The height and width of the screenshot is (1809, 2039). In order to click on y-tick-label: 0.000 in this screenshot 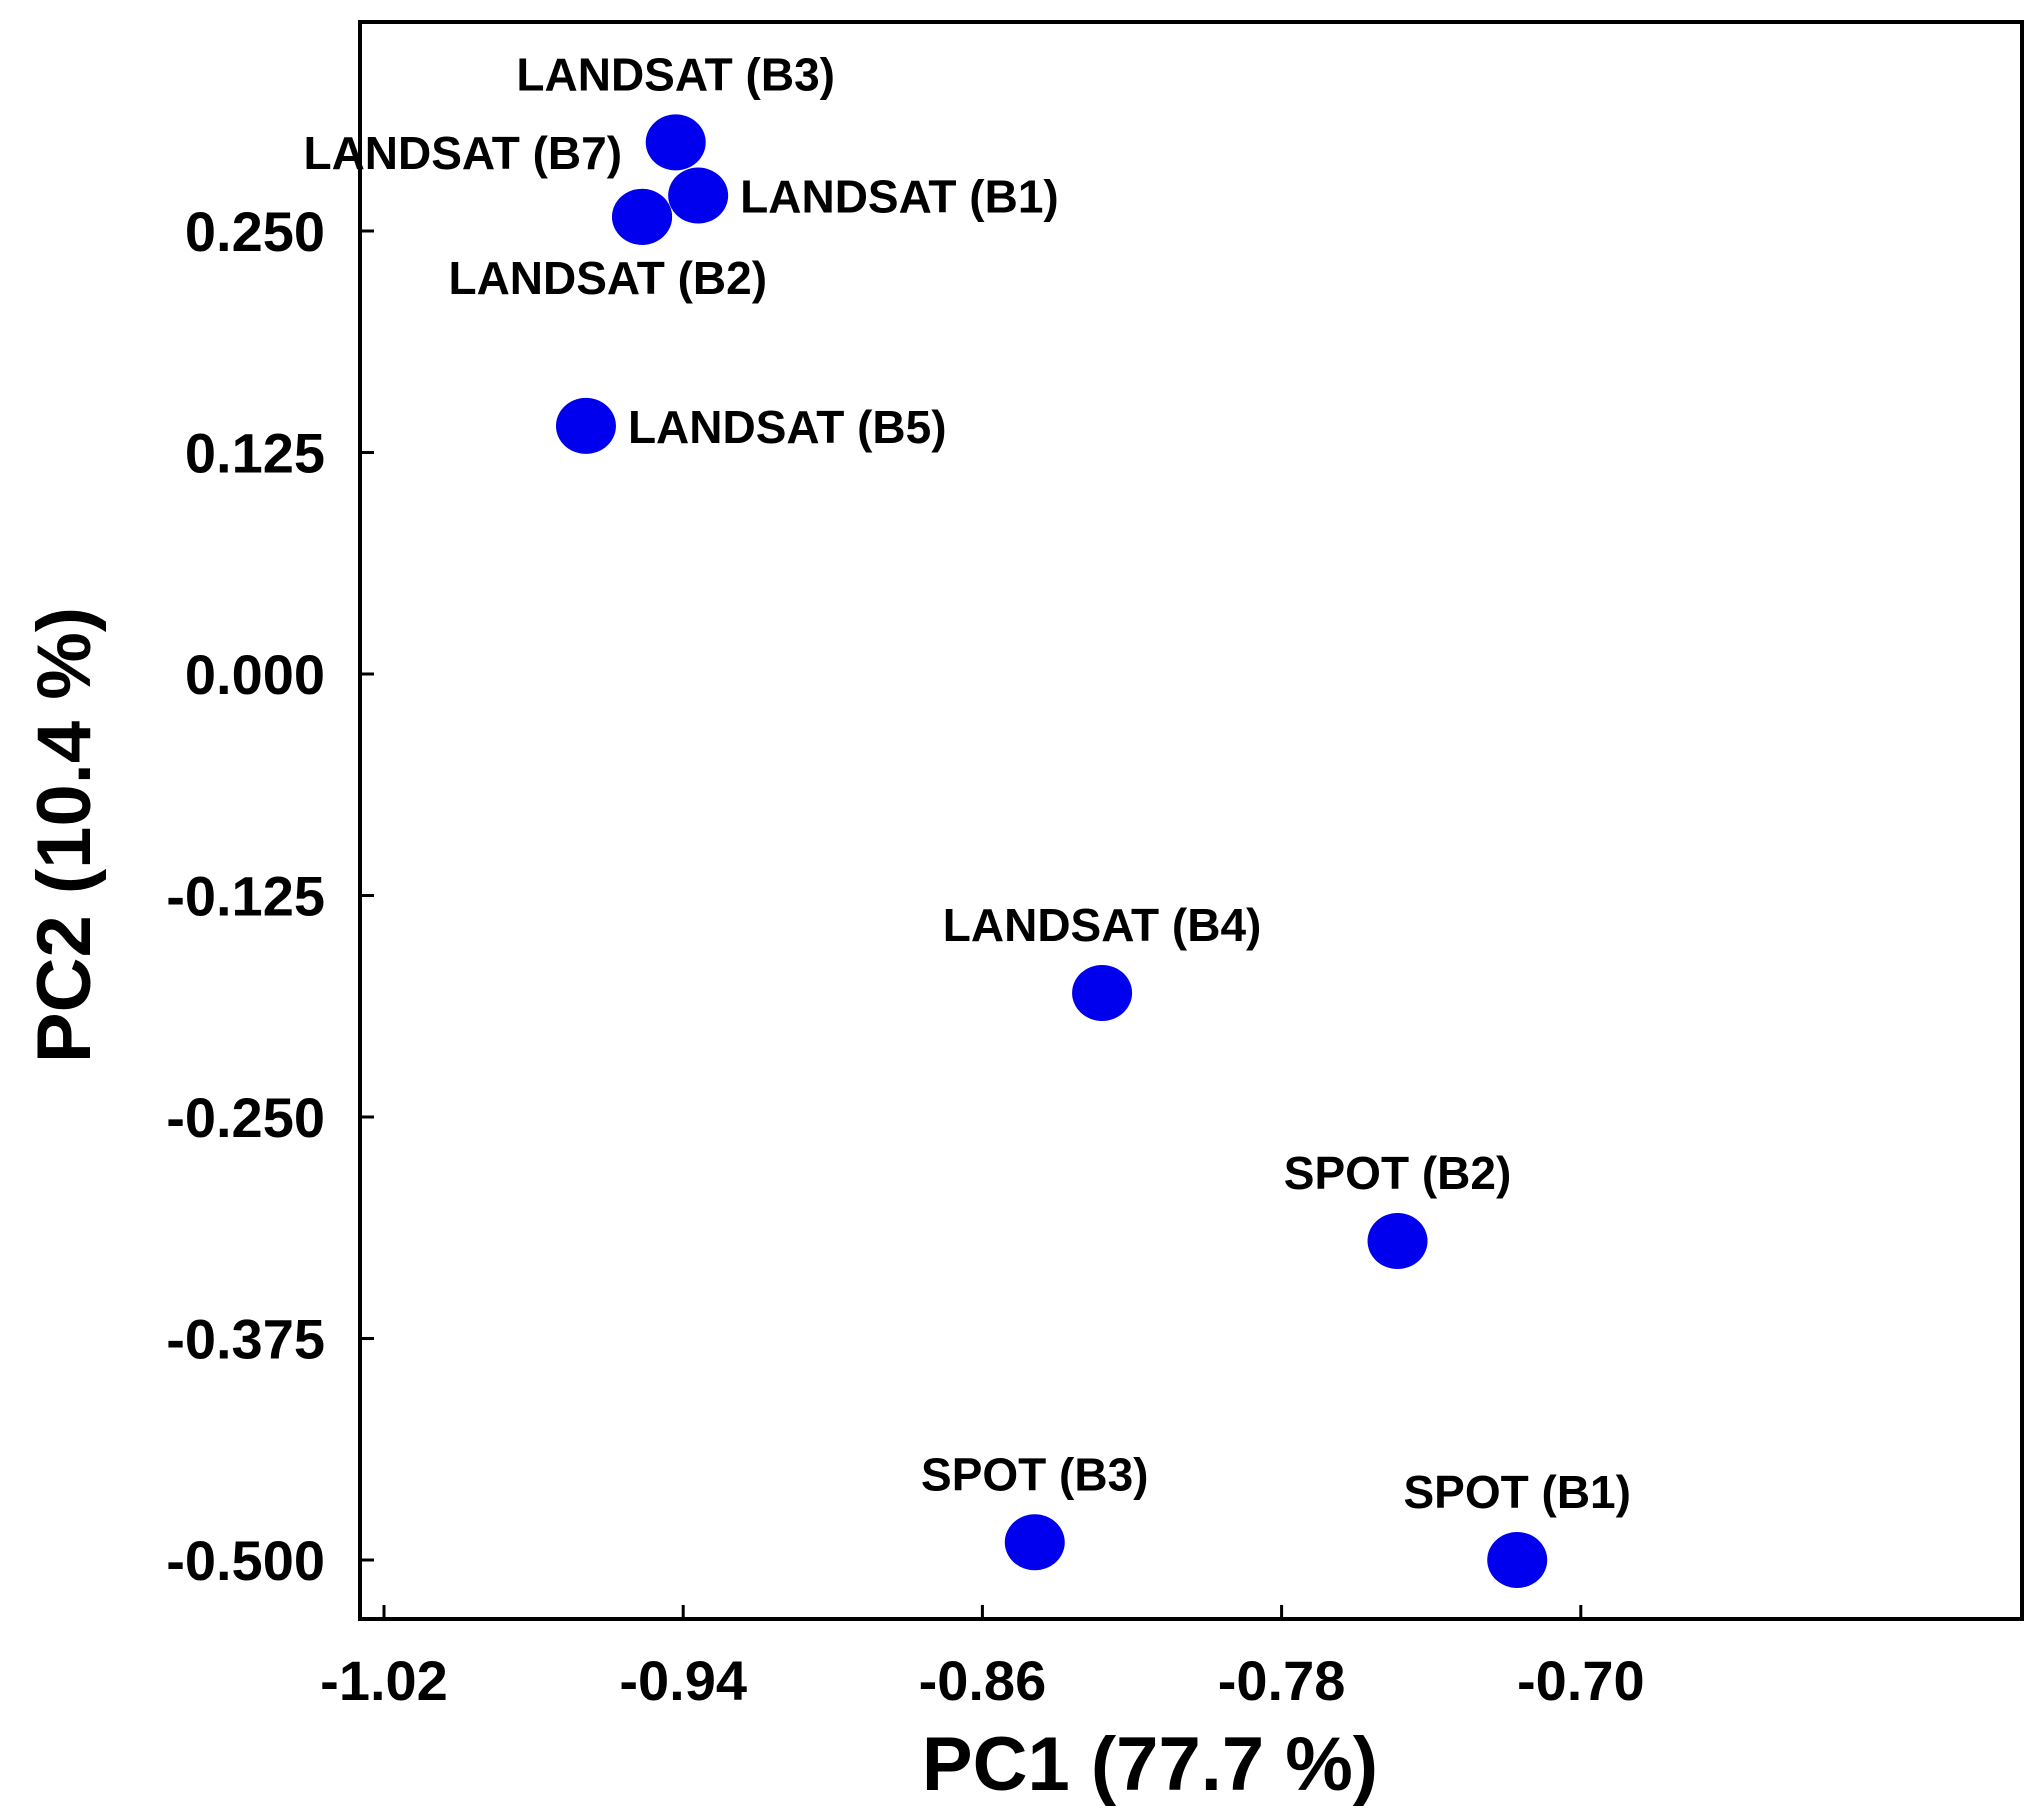, I will do `click(255, 674)`.